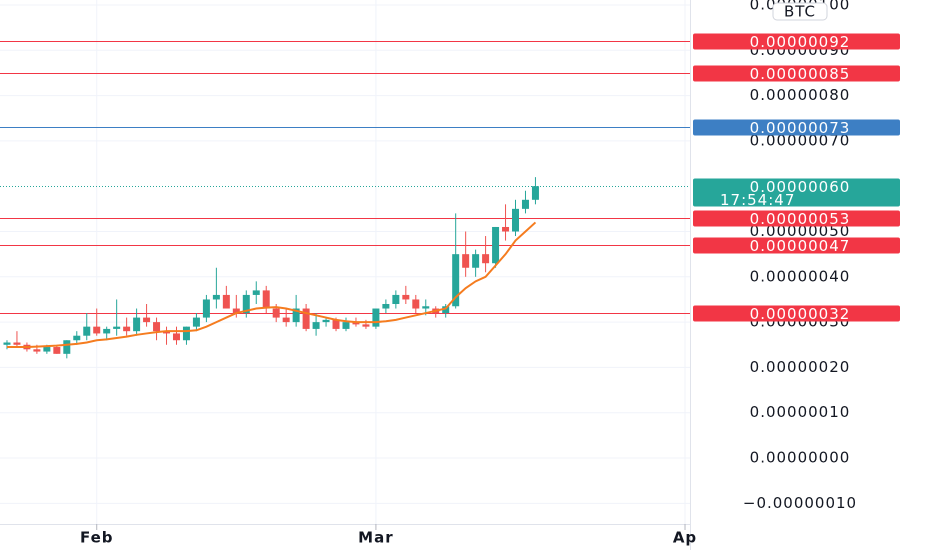  Describe the element at coordinates (800, 74) in the screenshot. I see `price-label: 0.00000085` at that location.